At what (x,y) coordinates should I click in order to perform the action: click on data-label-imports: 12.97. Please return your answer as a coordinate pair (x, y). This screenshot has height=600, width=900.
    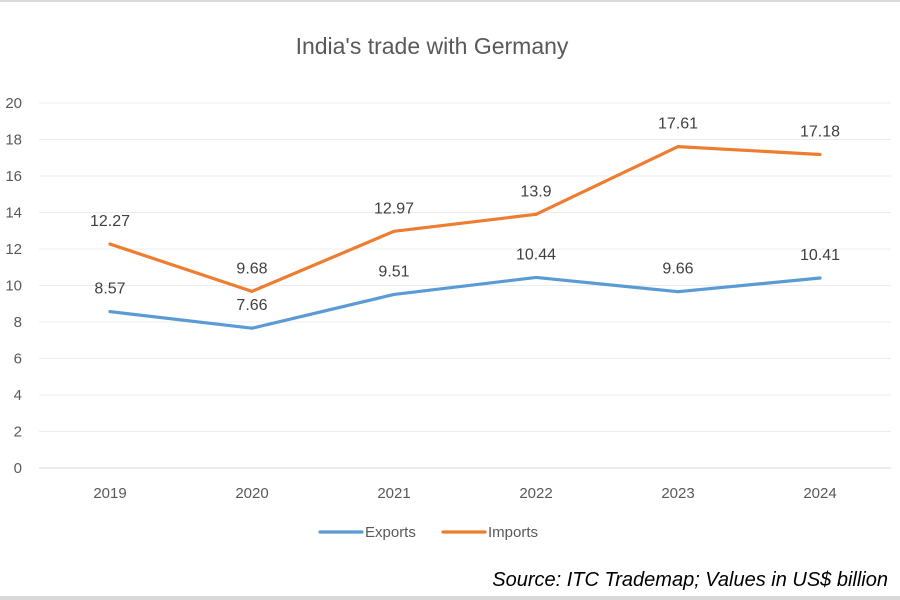
    Looking at the image, I should click on (394, 208).